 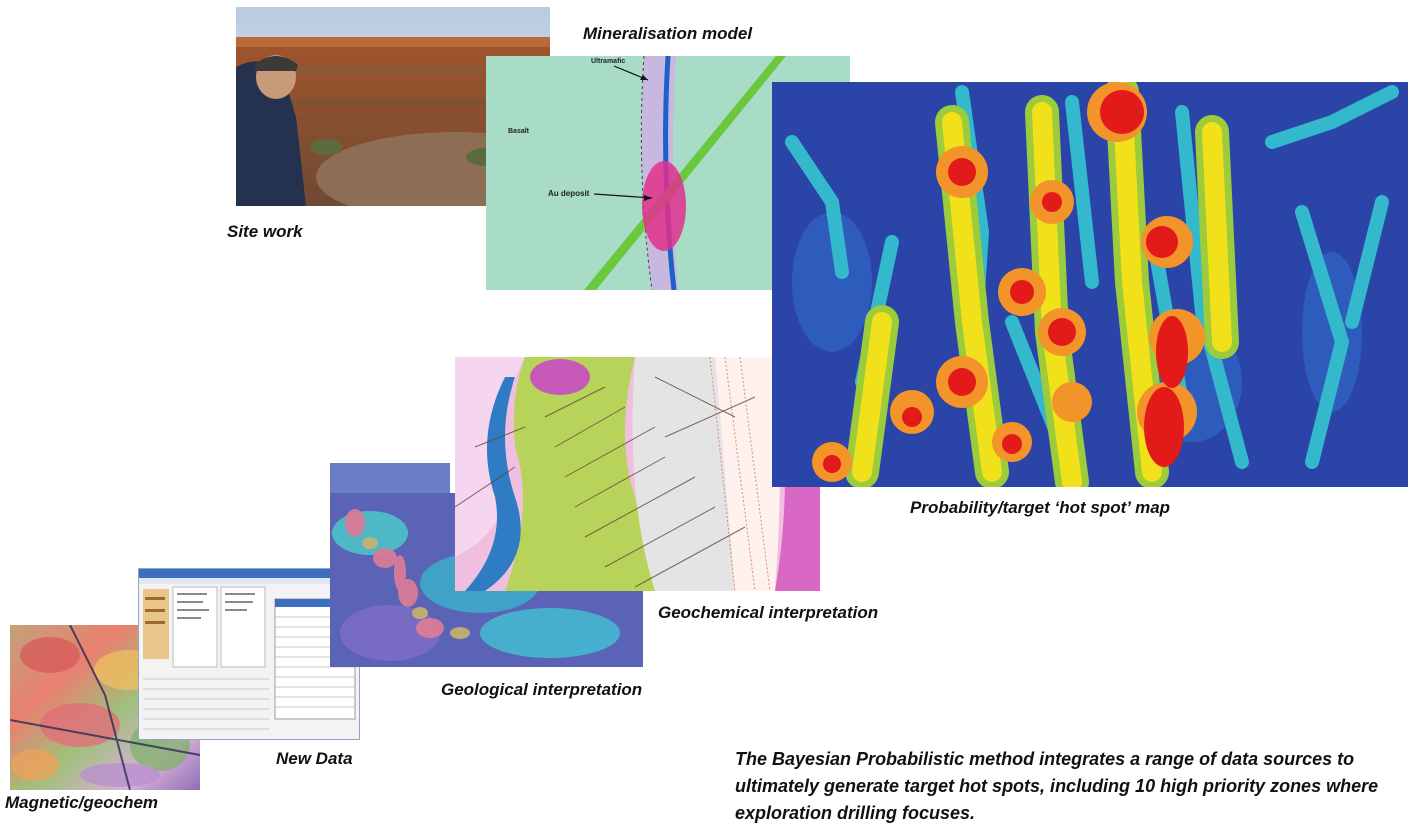 I want to click on caption-mineralisation-model: Mineralisation model, so click(x=668, y=33).